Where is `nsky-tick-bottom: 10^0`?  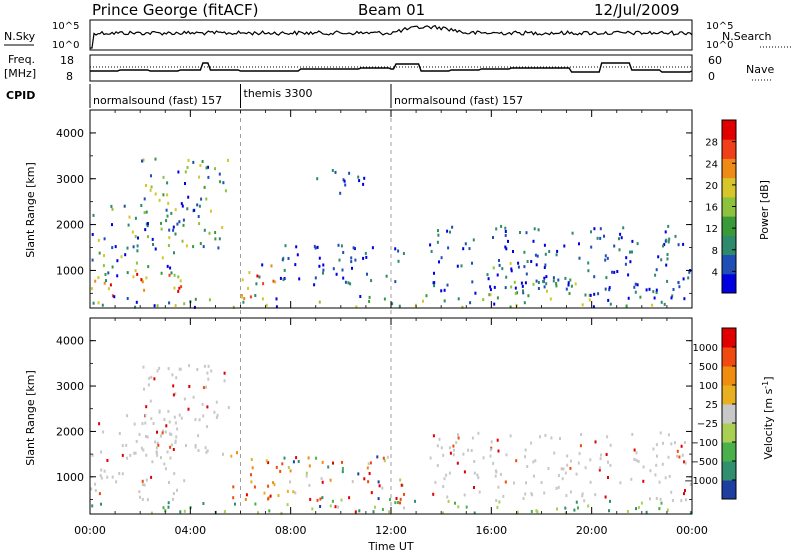
nsky-tick-bottom: 10^0 is located at coordinates (65, 45).